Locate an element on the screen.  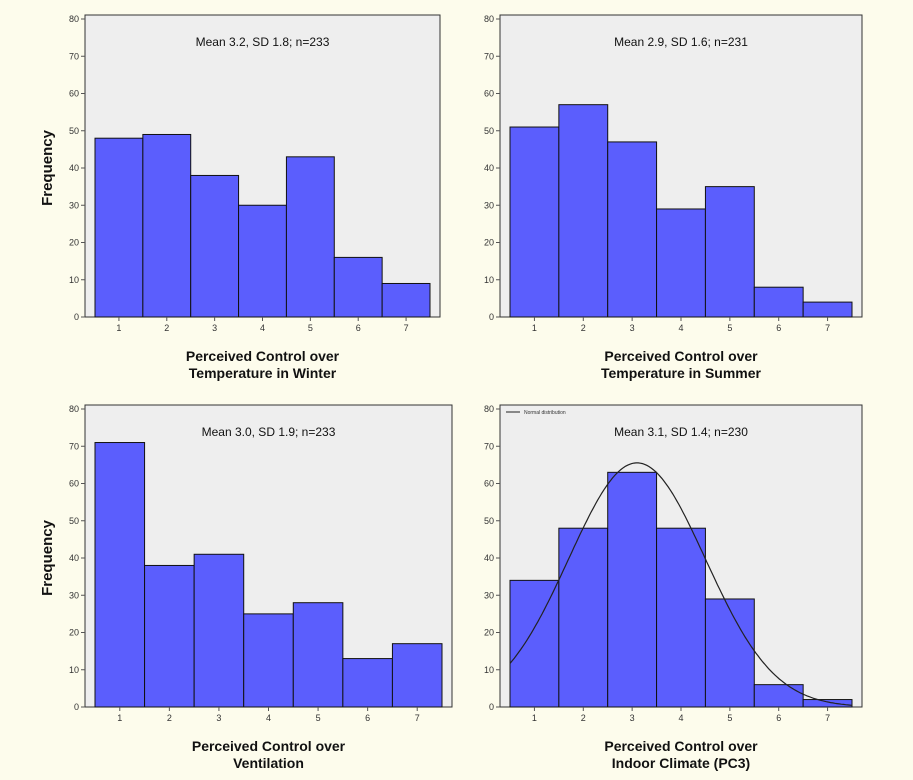
y-axis-label-top: Frequency is located at coordinates (47, 167).